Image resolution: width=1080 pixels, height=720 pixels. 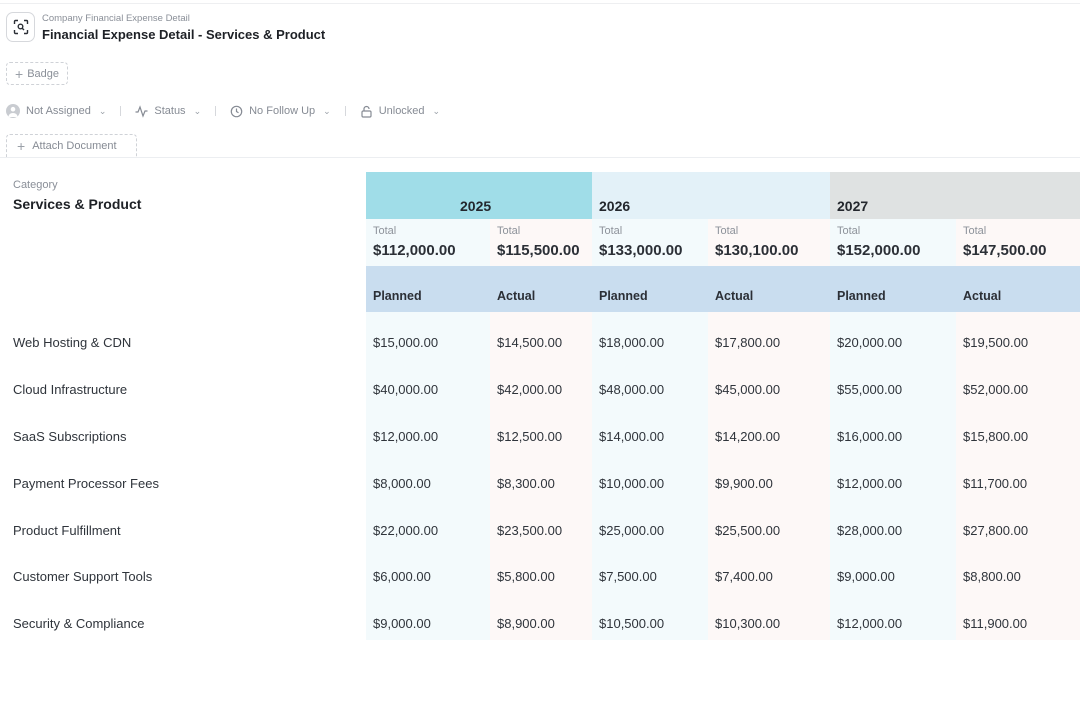 I want to click on status-dropdown: Status ⌄, so click(x=168, y=111).